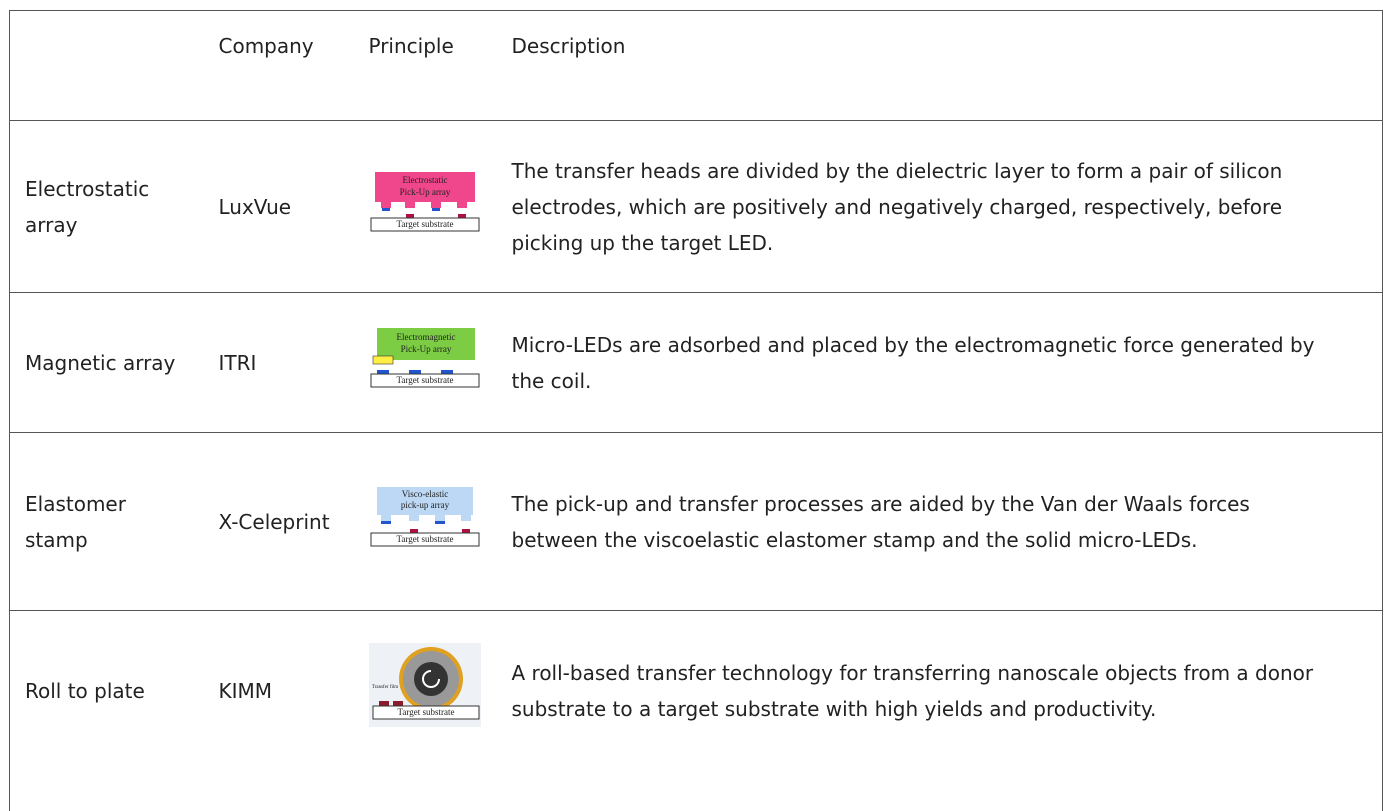  What do you see at coordinates (282, 521) in the screenshot?
I see `company: X-Celeprint` at bounding box center [282, 521].